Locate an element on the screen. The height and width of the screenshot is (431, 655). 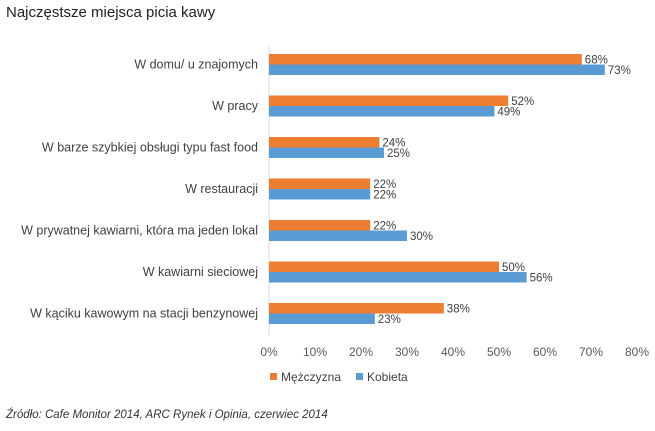
data-label: 23% is located at coordinates (389, 320).